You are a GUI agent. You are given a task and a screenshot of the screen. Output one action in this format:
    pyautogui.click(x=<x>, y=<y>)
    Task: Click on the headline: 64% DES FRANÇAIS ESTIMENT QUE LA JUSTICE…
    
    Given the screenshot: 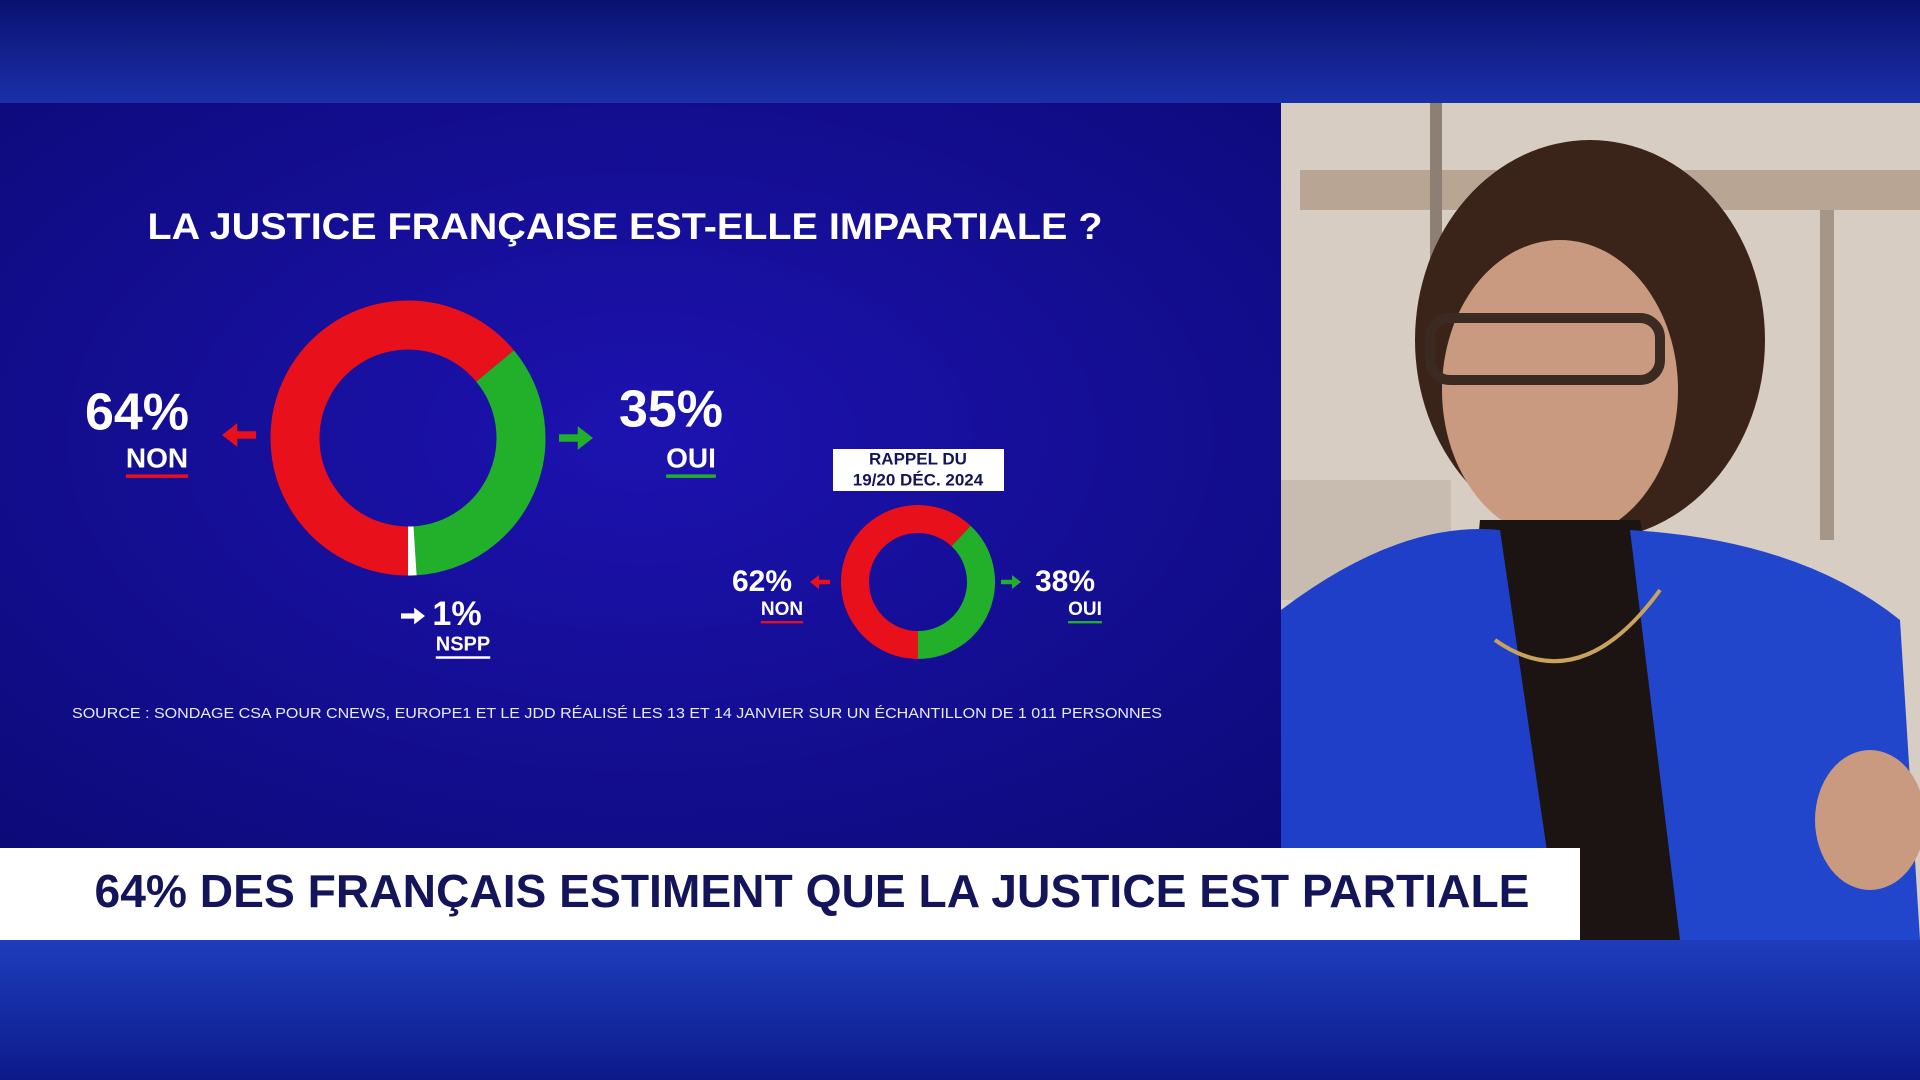 What is the action you would take?
    pyautogui.click(x=812, y=891)
    